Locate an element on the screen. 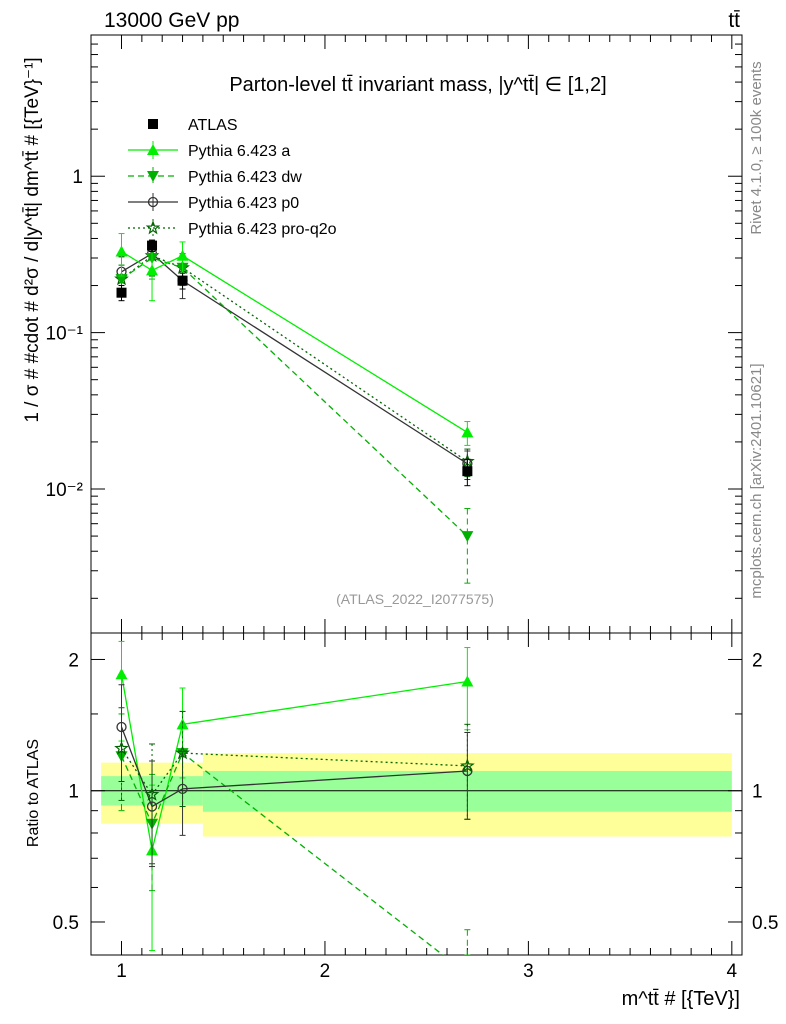 The width and height of the screenshot is (786, 1024). x-tick-label: 1 is located at coordinates (121, 971).